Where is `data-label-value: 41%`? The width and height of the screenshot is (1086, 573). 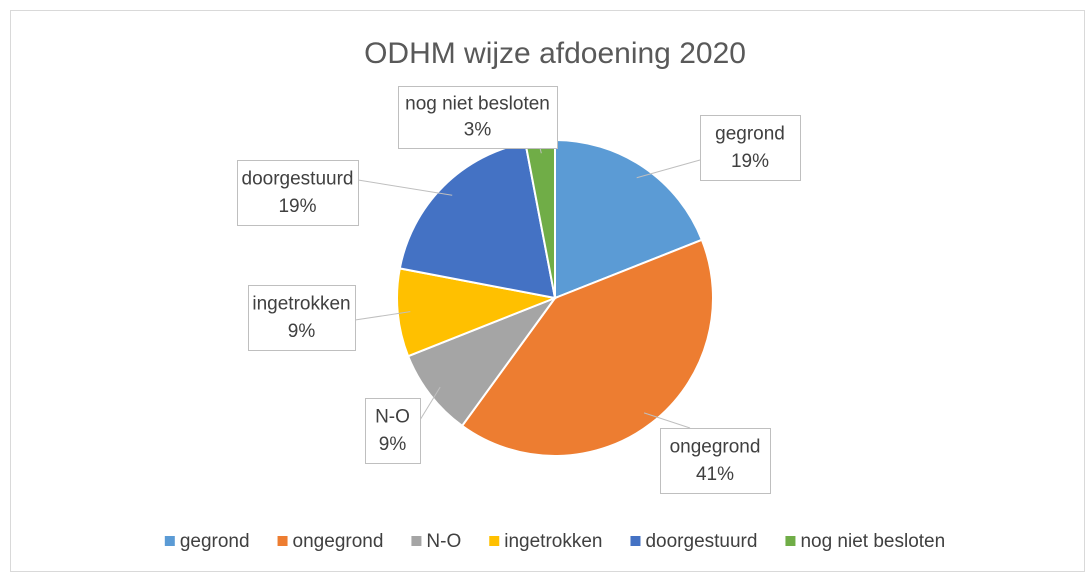
data-label-value: 41% is located at coordinates (715, 474).